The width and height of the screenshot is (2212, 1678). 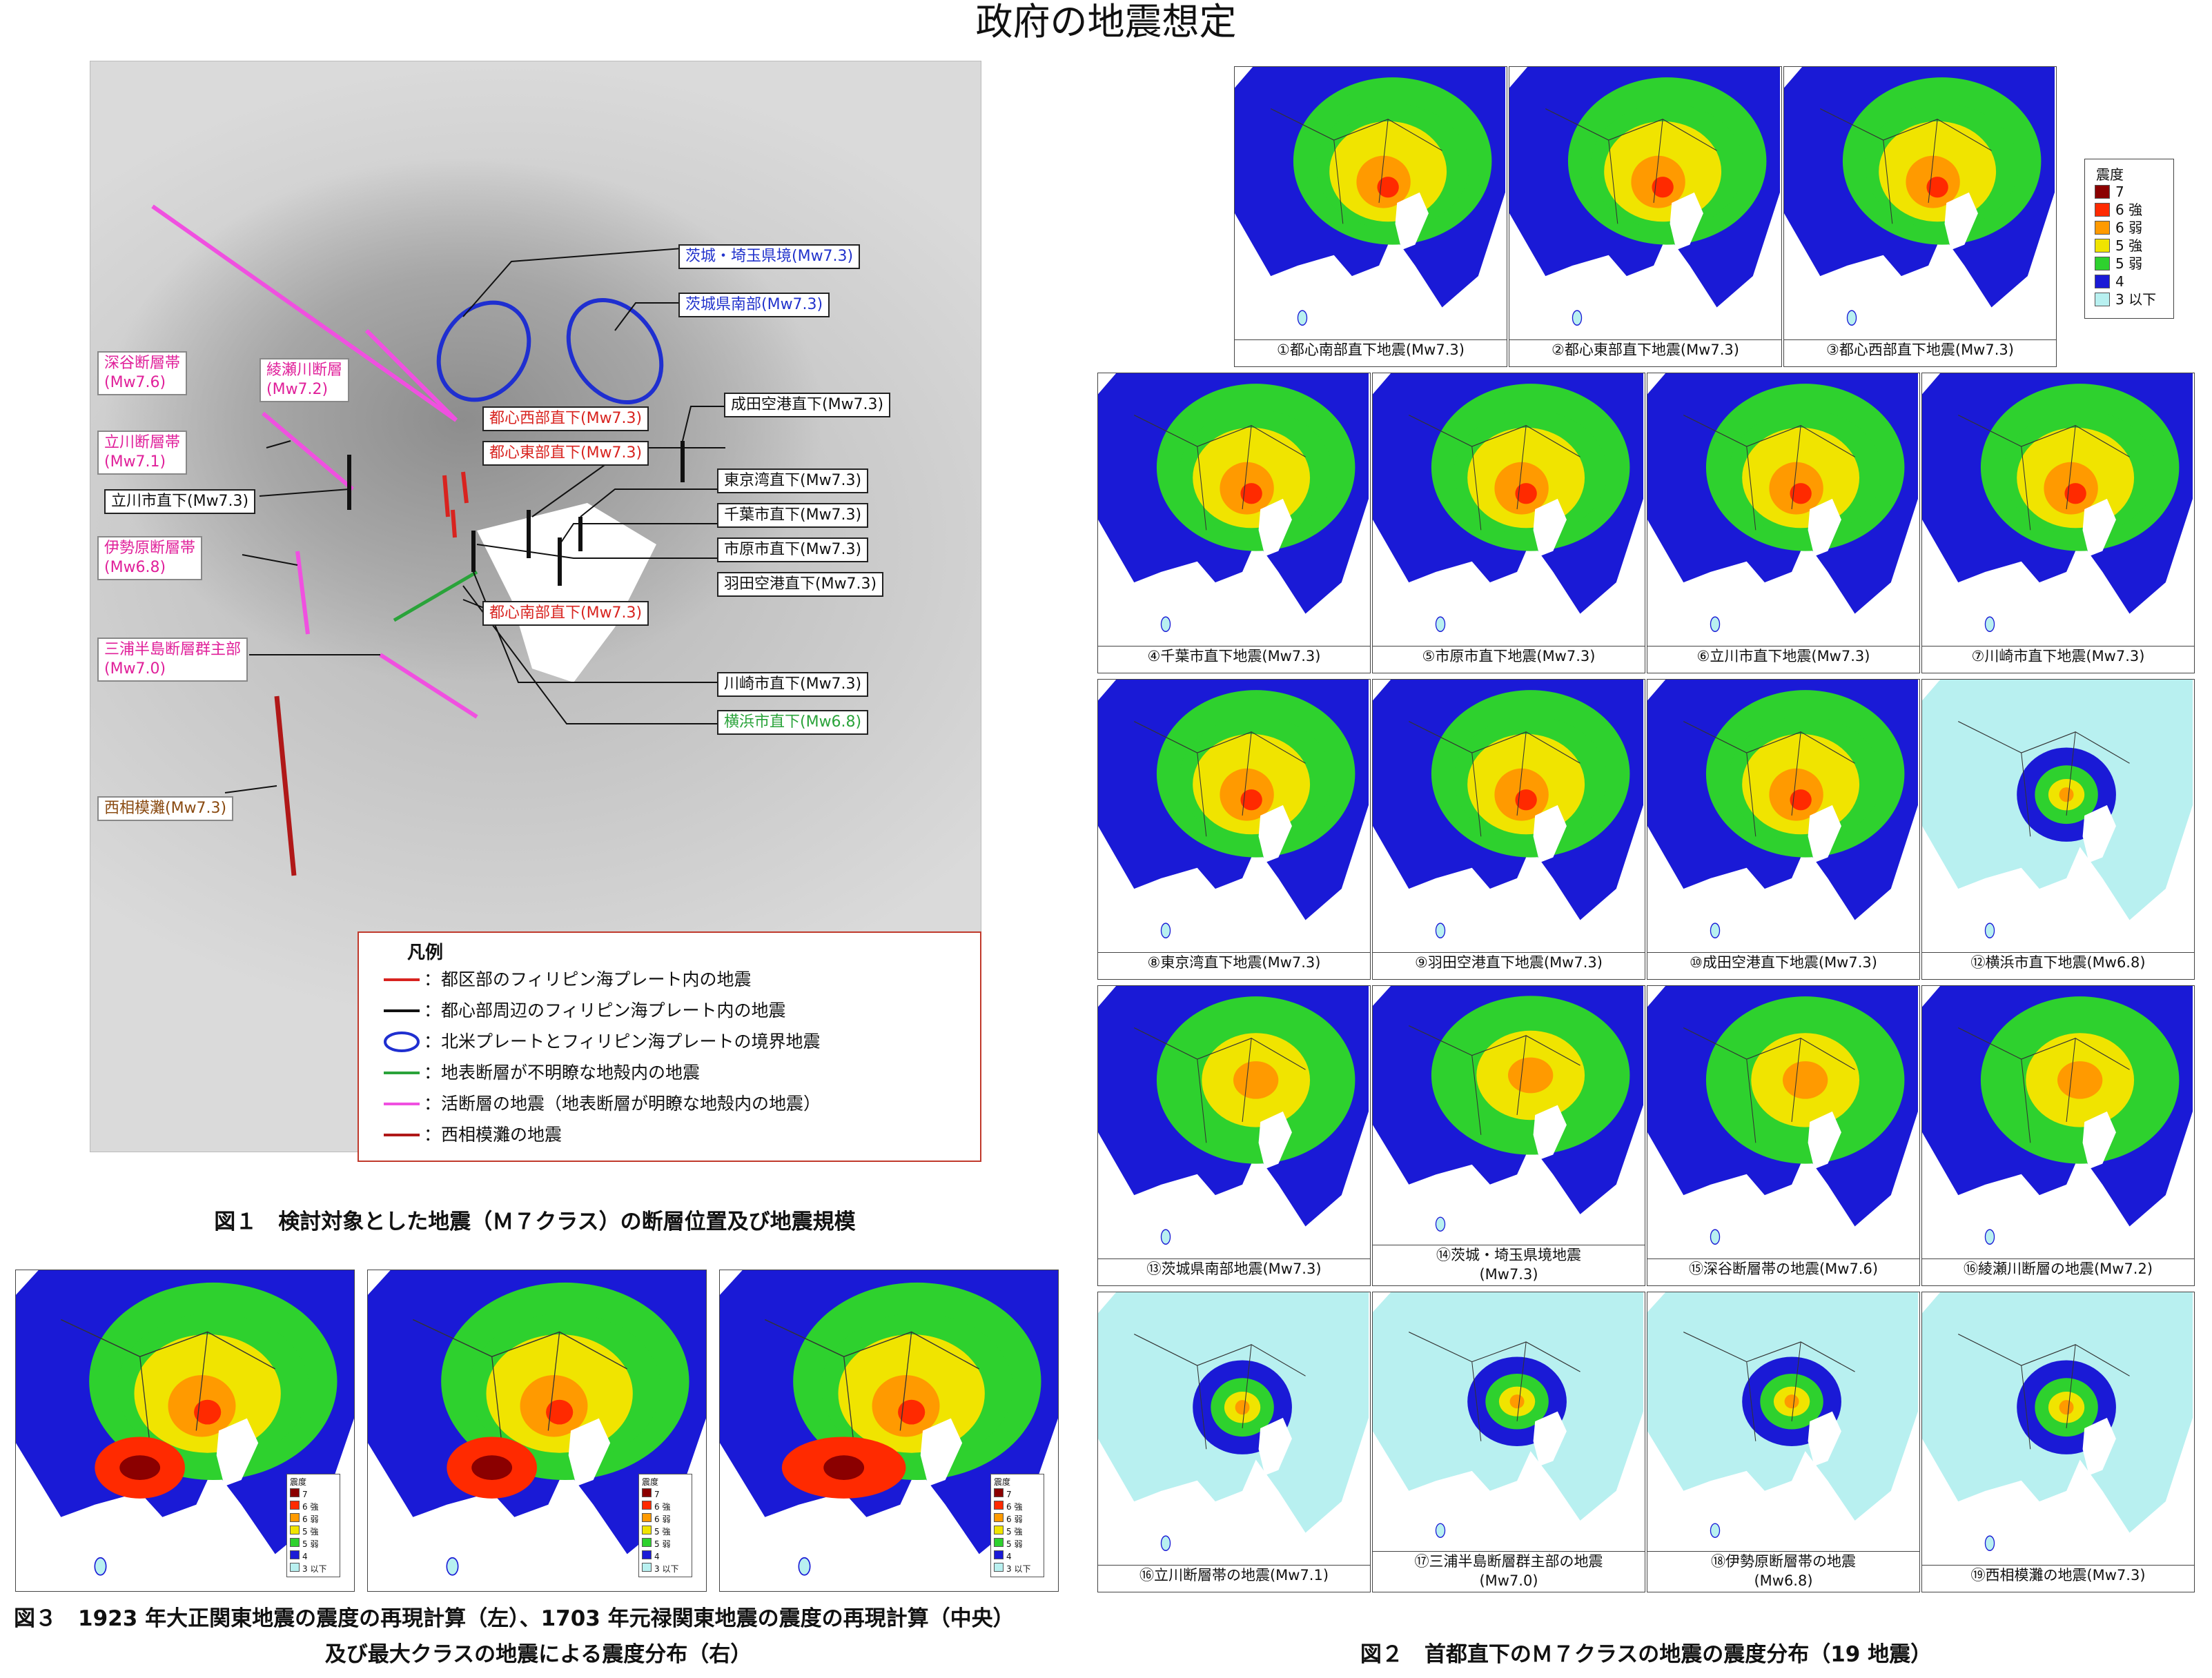 I want to click on intensity-map-tile: ①都心南部直下地震(Mw7.3), so click(x=1371, y=216).